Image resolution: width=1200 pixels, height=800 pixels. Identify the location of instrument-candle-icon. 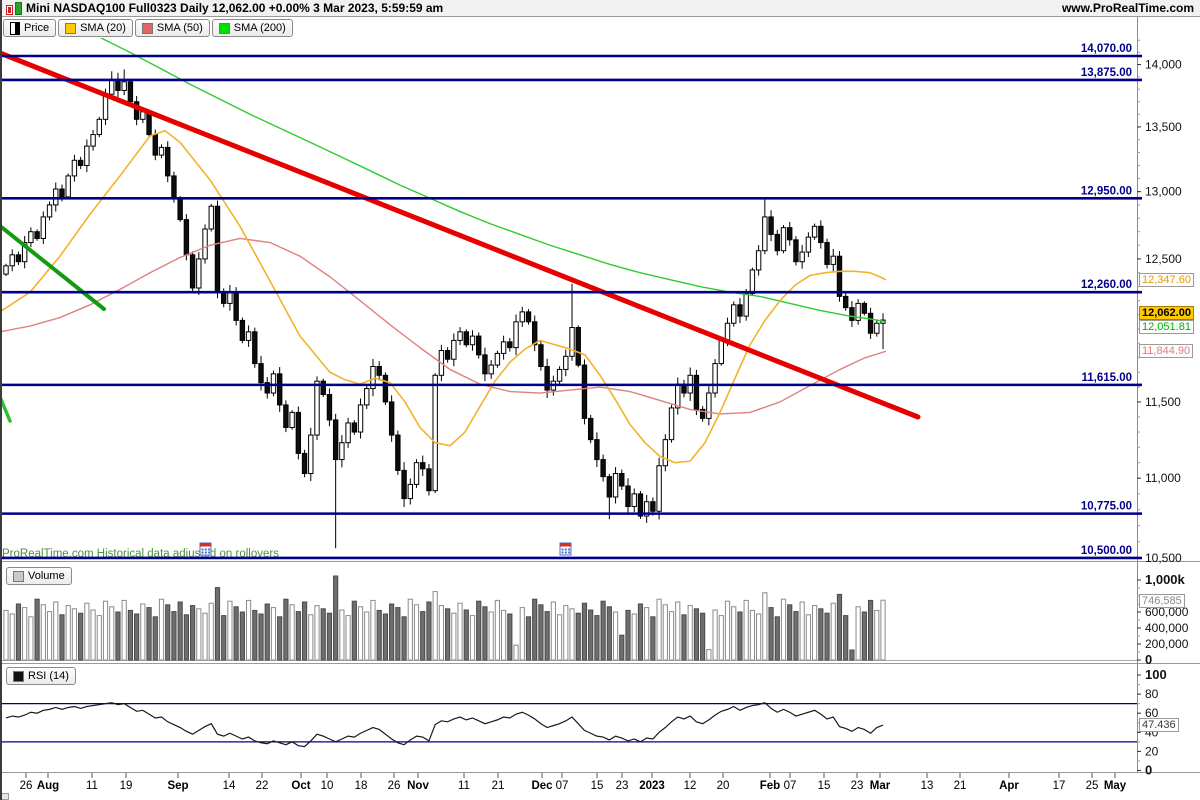
(14, 8).